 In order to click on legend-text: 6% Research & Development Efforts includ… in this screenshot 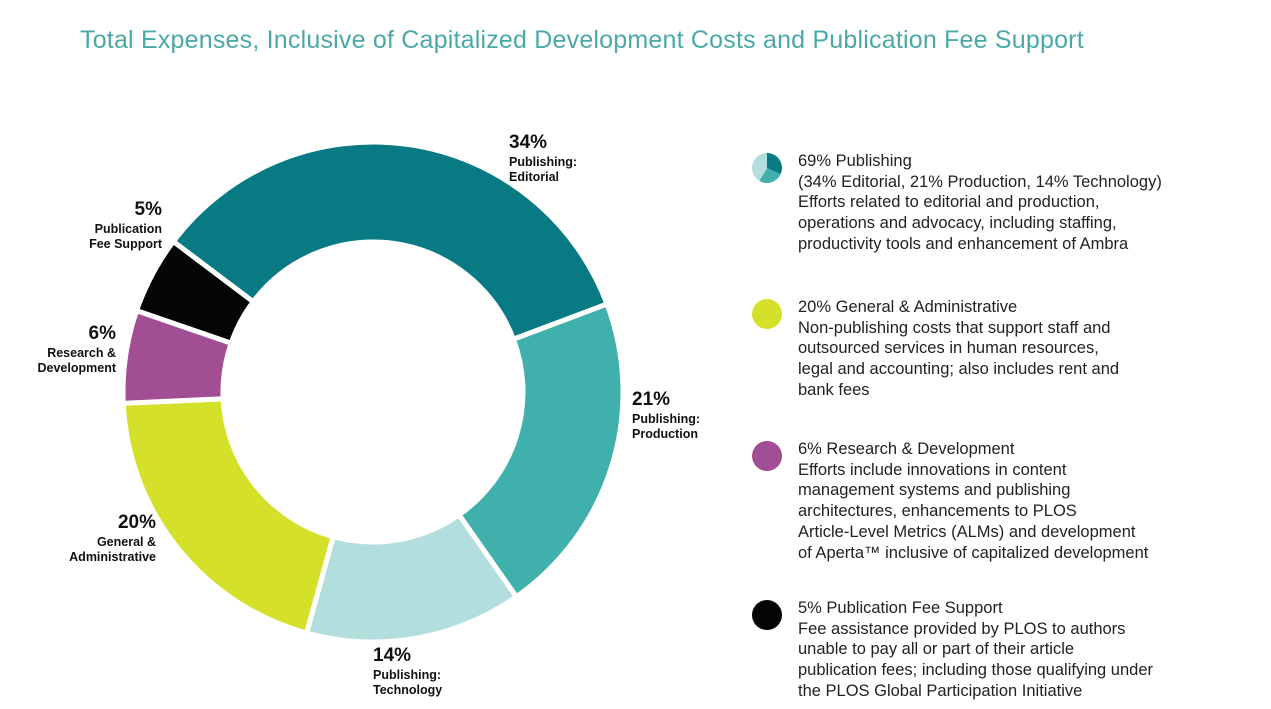, I will do `click(1023, 501)`.